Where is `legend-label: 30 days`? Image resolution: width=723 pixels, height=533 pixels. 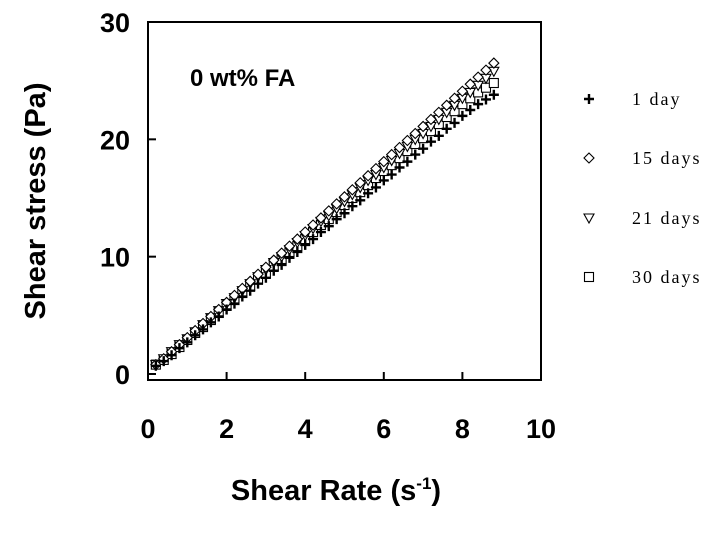 legend-label: 30 days is located at coordinates (667, 277).